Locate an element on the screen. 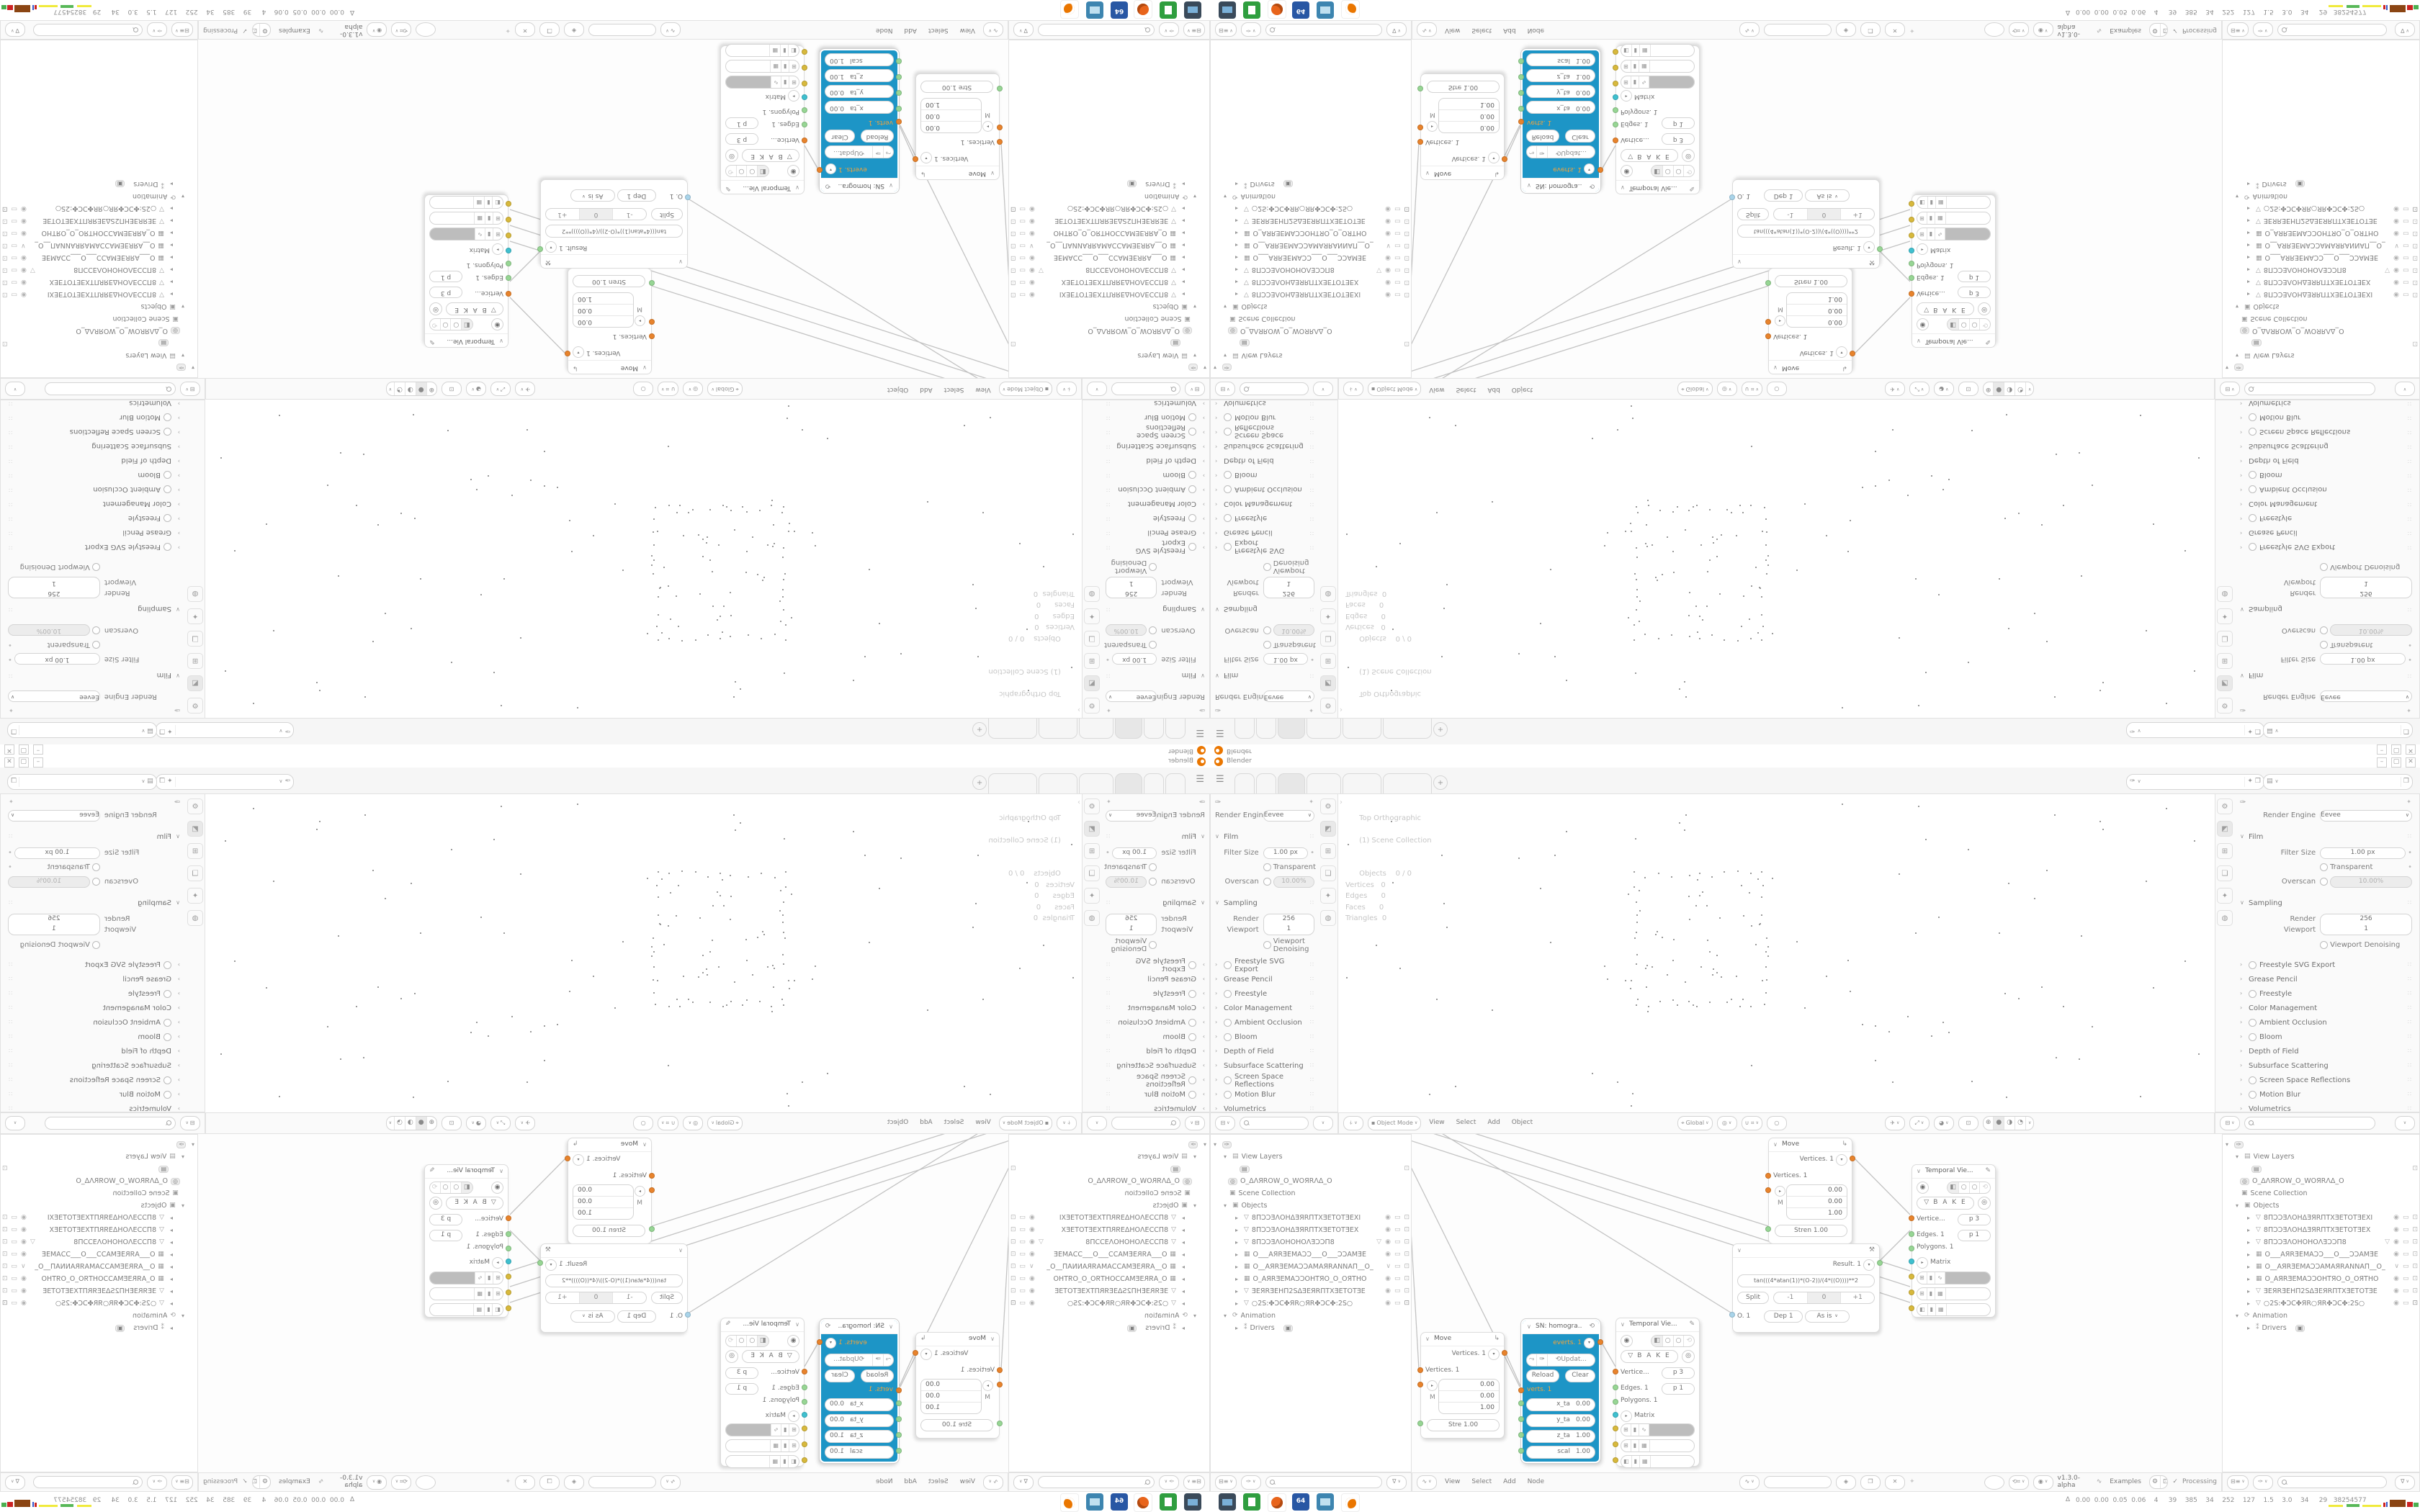 The height and width of the screenshot is (1512, 2420). orientation-dropdown: ⌖ Global ∨ is located at coordinates (725, 1123).